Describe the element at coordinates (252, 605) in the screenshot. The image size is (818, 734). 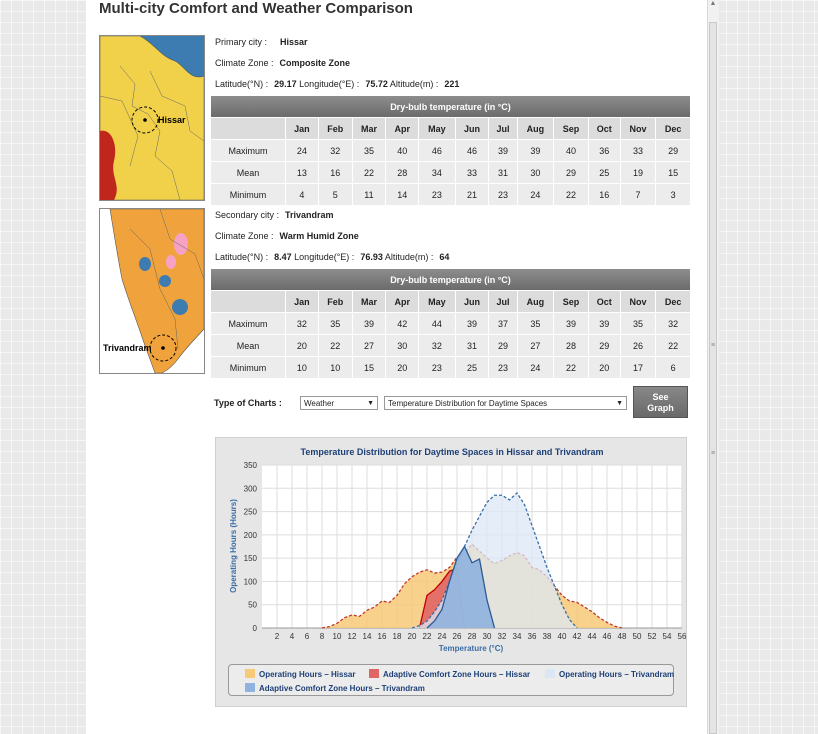
I see `y-tick-label: 50` at that location.